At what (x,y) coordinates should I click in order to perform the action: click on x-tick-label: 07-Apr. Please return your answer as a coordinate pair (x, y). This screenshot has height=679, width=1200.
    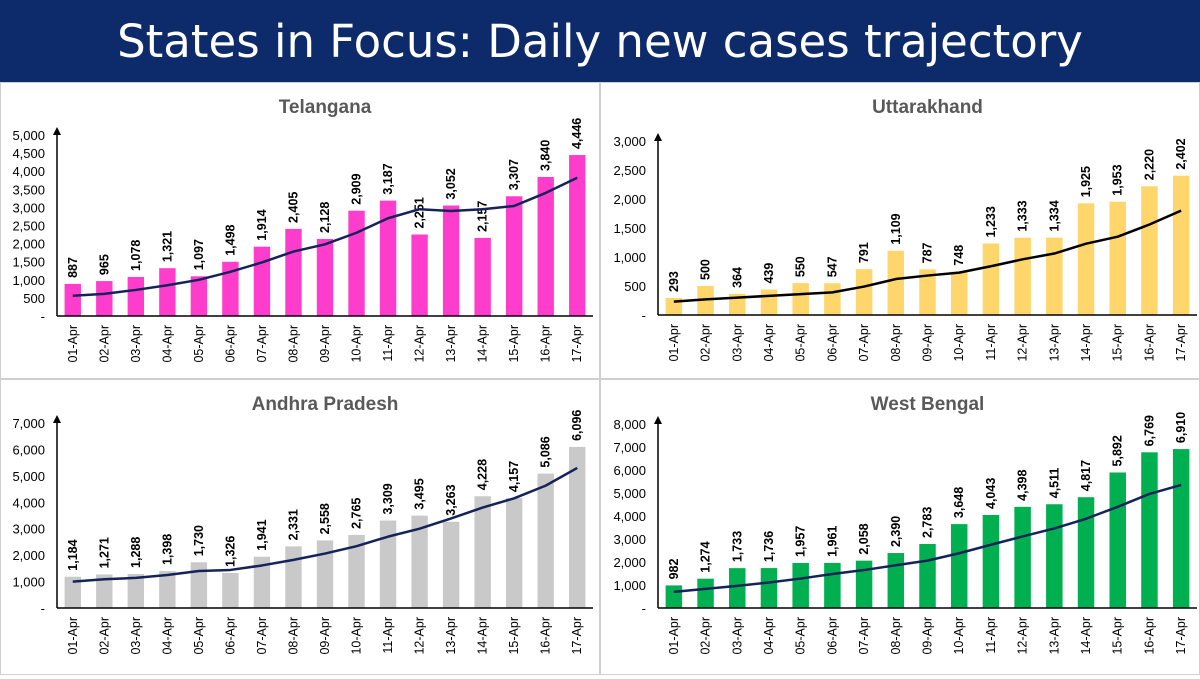
    Looking at the image, I should click on (262, 344).